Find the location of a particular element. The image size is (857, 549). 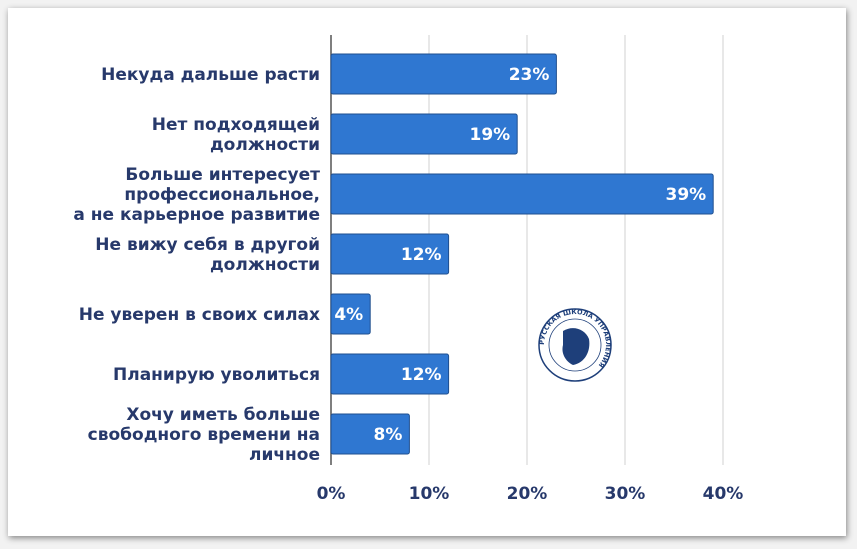

x-tick-label: 10% is located at coordinates (429, 494).